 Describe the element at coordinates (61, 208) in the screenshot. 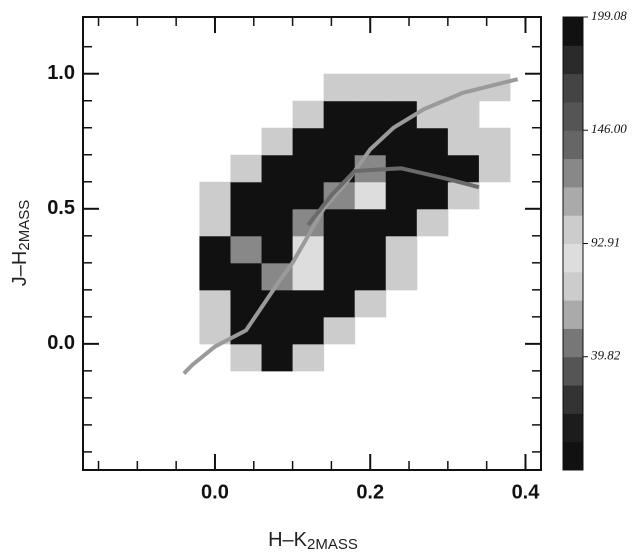

I see `y-tick-label: 0.5` at that location.